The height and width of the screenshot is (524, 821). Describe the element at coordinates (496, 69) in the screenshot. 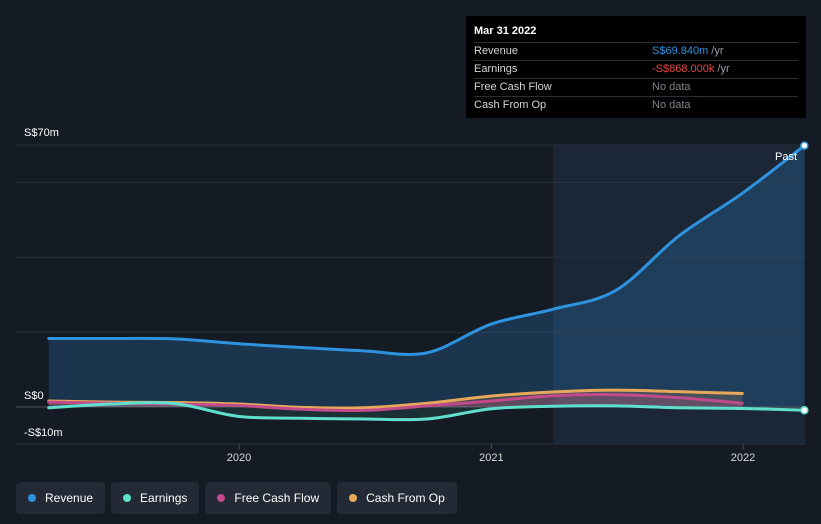

I see `tooltip-row-label: Earnings` at that location.